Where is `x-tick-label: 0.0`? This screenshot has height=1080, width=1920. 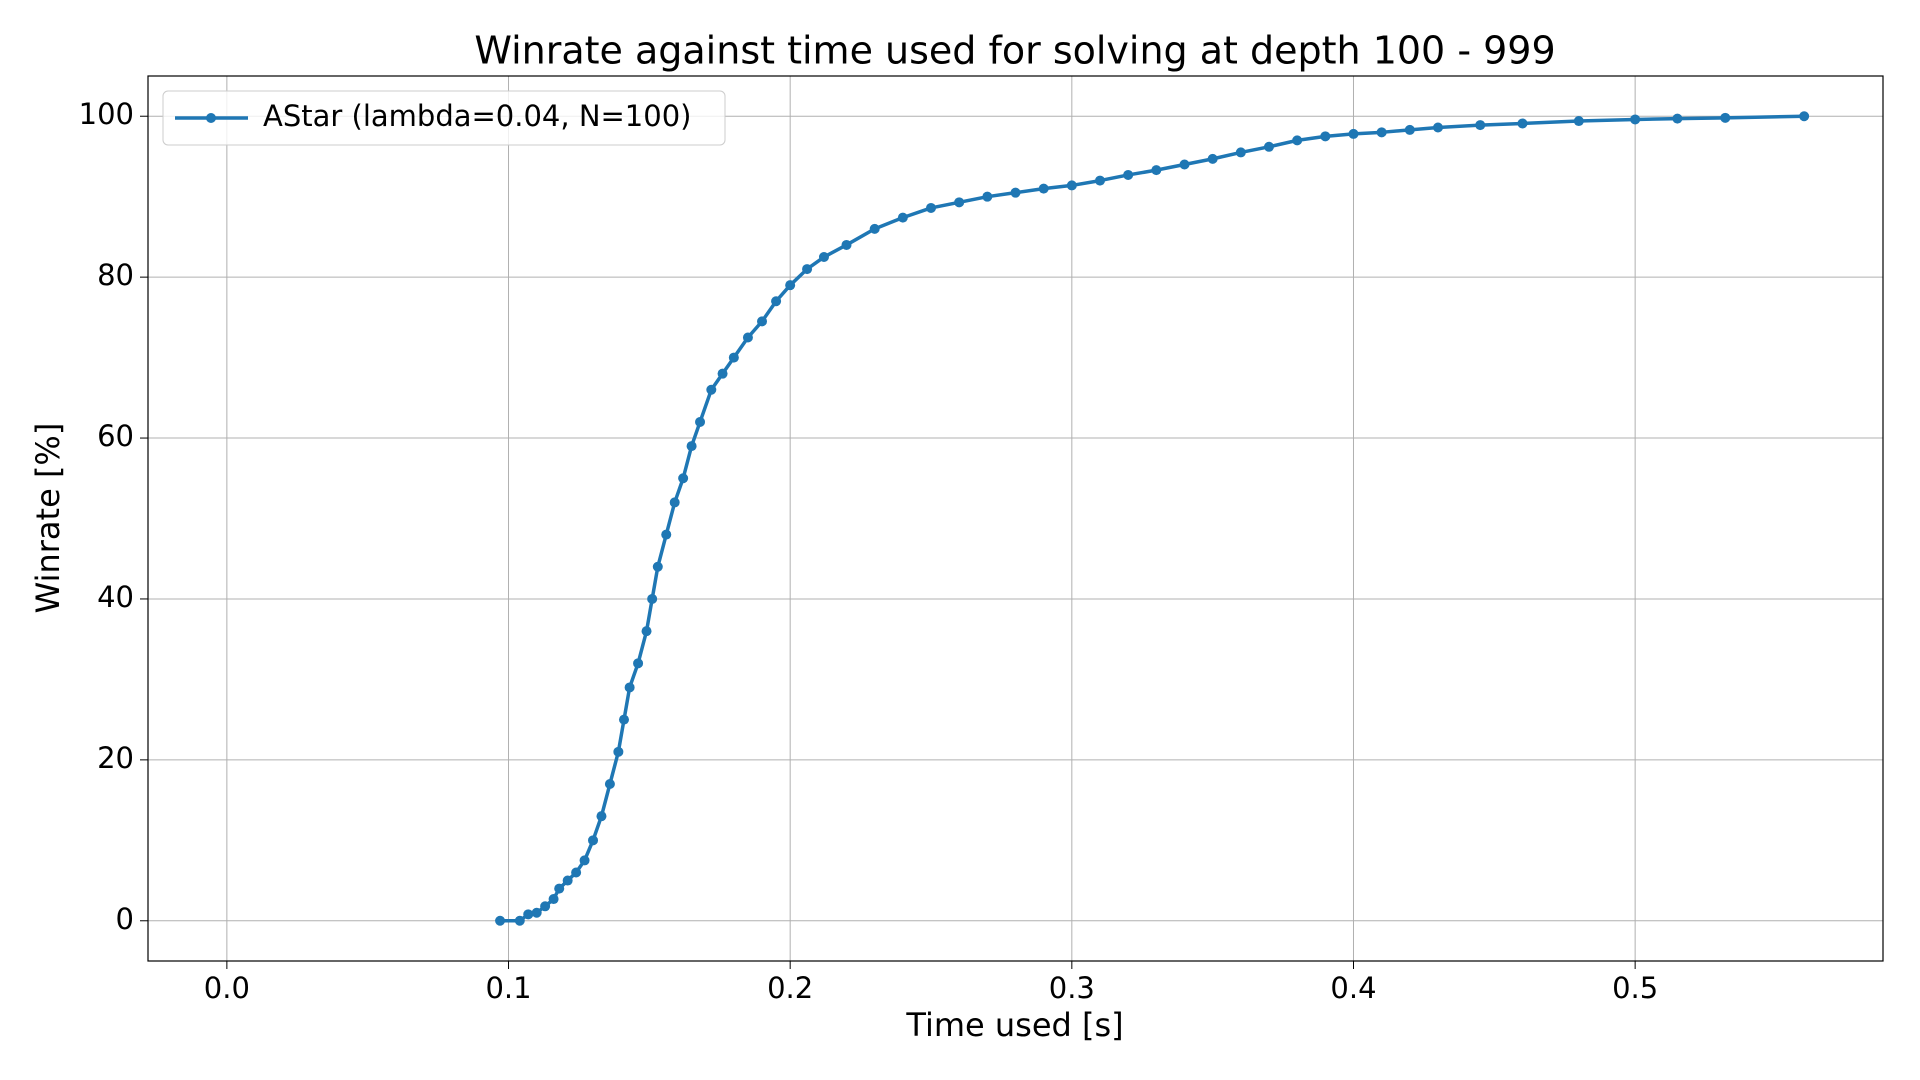
x-tick-label: 0.0 is located at coordinates (227, 988).